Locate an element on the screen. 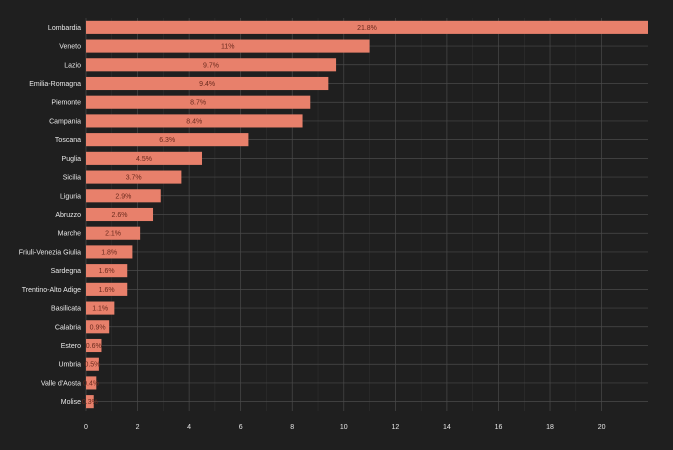 The width and height of the screenshot is (673, 450). category-label: Basilicata is located at coordinates (66, 309).